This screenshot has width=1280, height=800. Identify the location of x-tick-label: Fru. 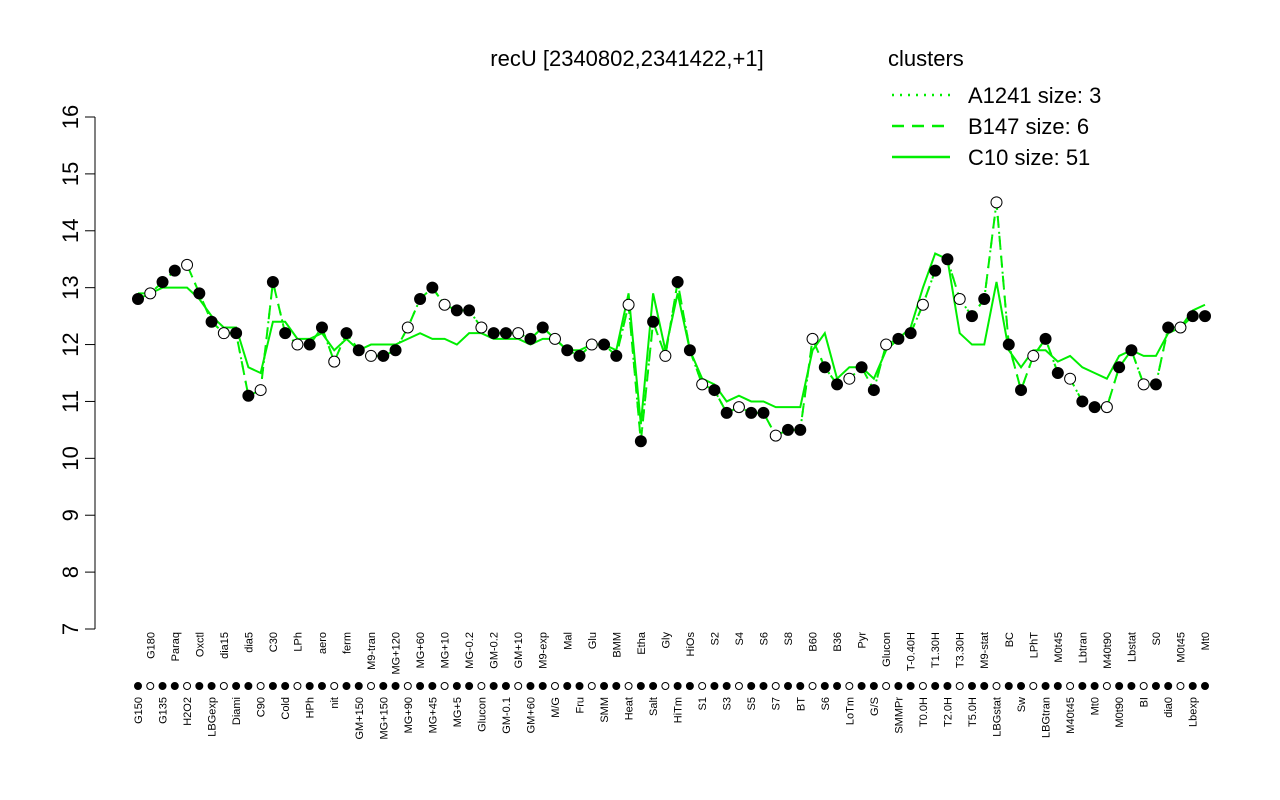
(581, 705).